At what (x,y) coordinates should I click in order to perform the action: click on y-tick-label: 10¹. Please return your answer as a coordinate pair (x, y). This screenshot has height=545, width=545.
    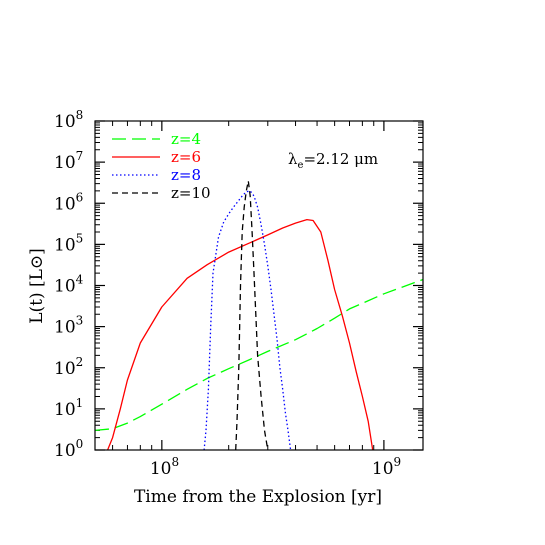
    Looking at the image, I should click on (68, 408).